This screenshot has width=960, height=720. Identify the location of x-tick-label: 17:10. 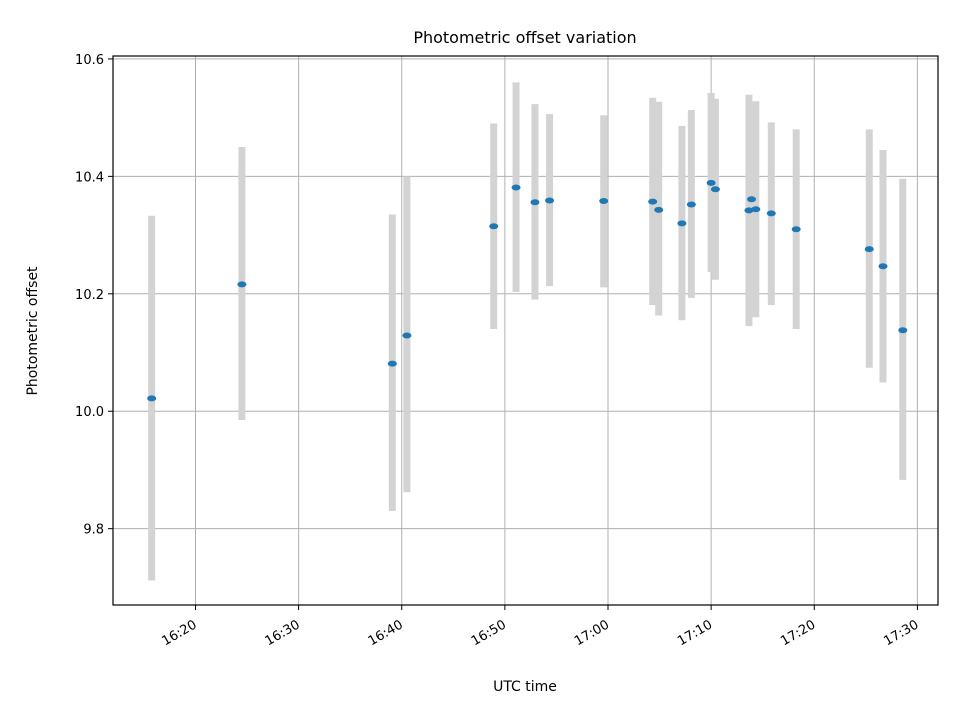
(695, 633).